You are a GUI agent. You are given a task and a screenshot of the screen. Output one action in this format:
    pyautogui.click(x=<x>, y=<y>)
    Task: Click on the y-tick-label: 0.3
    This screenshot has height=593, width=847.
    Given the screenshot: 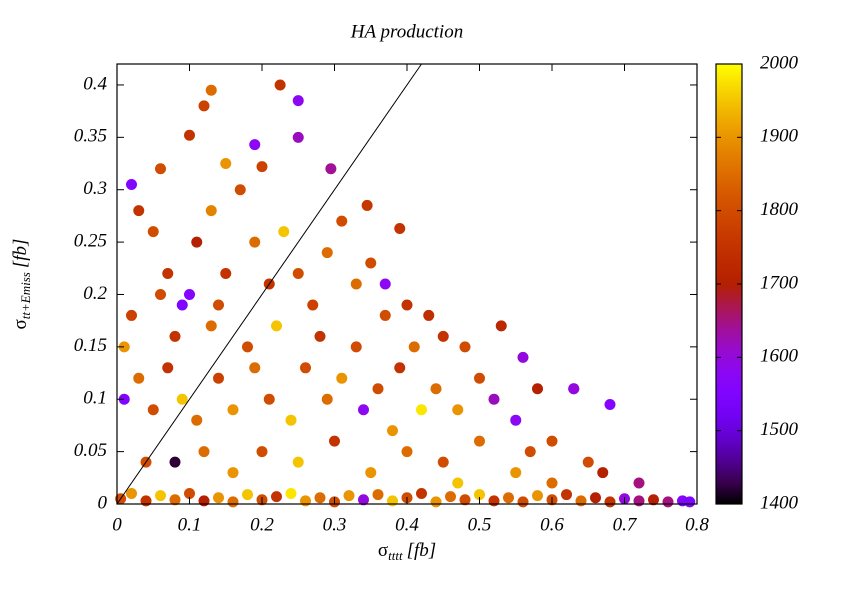 What is the action you would take?
    pyautogui.click(x=95, y=188)
    